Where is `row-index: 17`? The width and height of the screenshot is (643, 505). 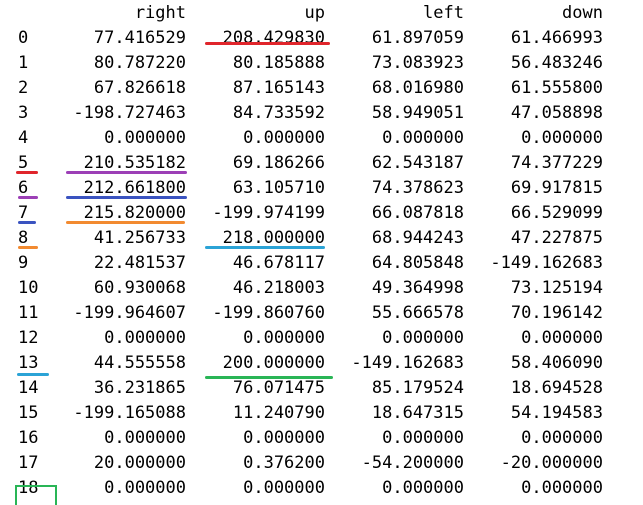 row-index: 17 is located at coordinates (28, 463).